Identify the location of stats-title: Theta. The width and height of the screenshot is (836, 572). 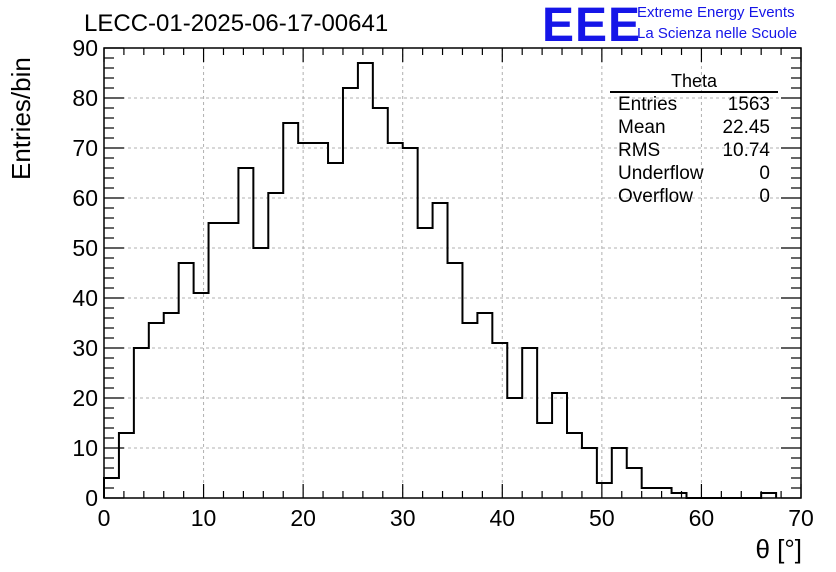
(694, 82).